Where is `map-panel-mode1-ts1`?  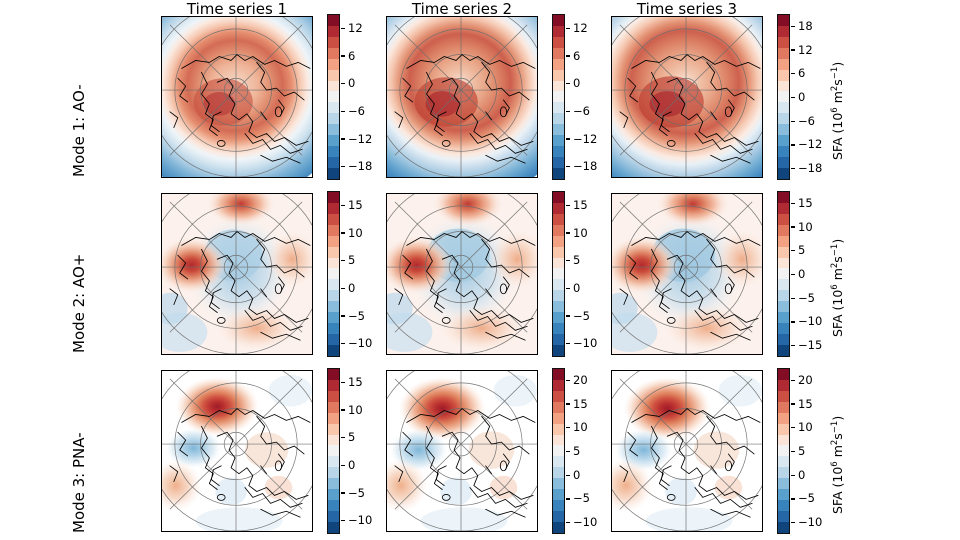 map-panel-mode1-ts1 is located at coordinates (237, 97).